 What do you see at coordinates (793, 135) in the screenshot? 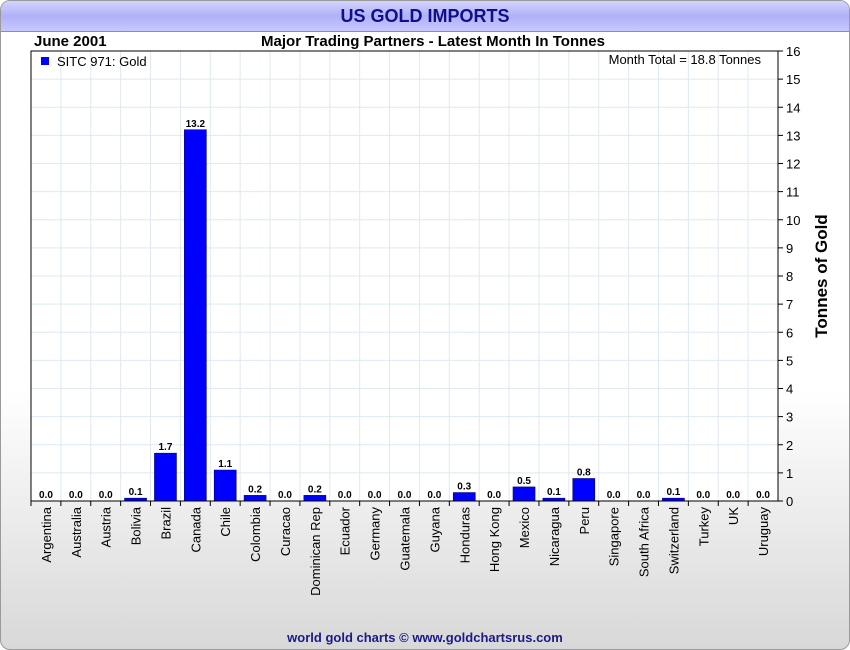
I see `y-tick-label: 13` at bounding box center [793, 135].